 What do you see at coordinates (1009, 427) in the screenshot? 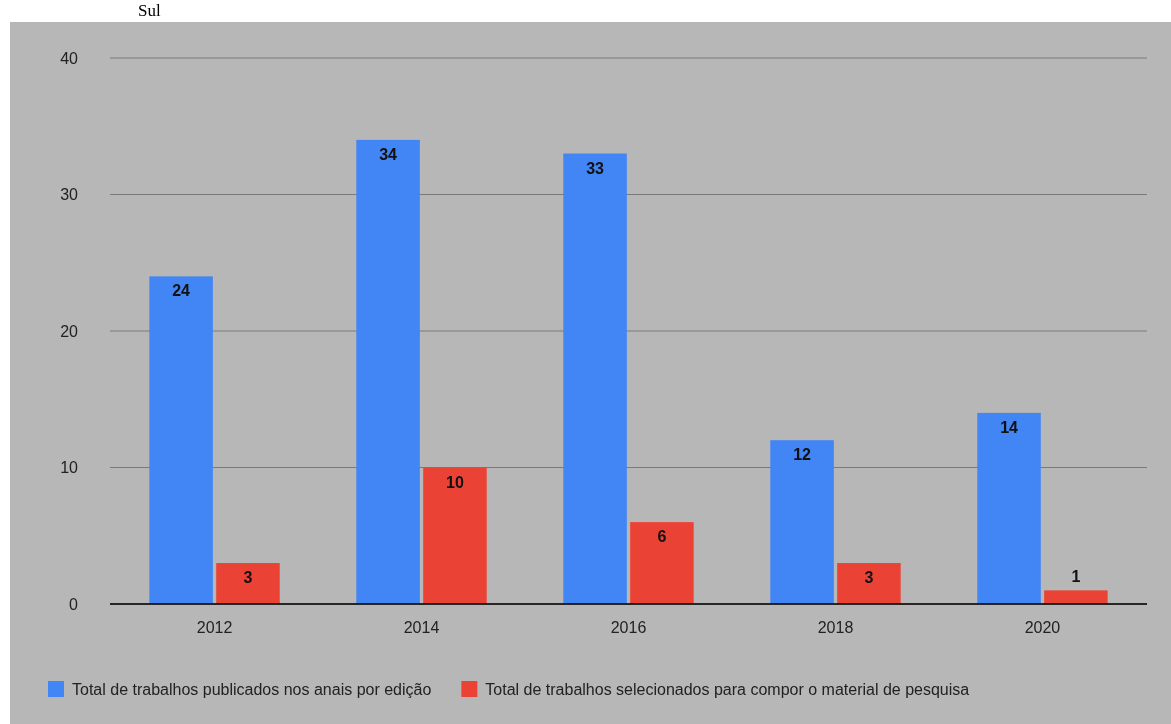
I see `data-label: 14` at bounding box center [1009, 427].